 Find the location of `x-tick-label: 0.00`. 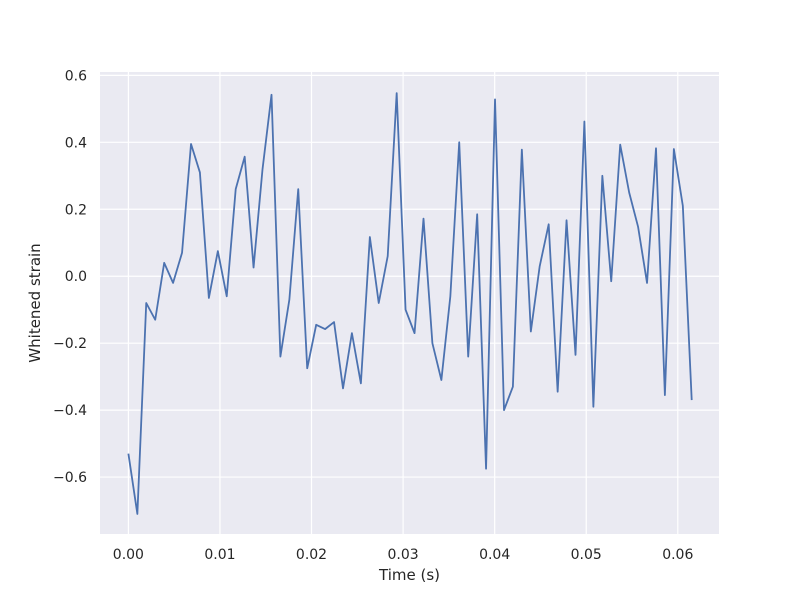

x-tick-label: 0.00 is located at coordinates (128, 555).